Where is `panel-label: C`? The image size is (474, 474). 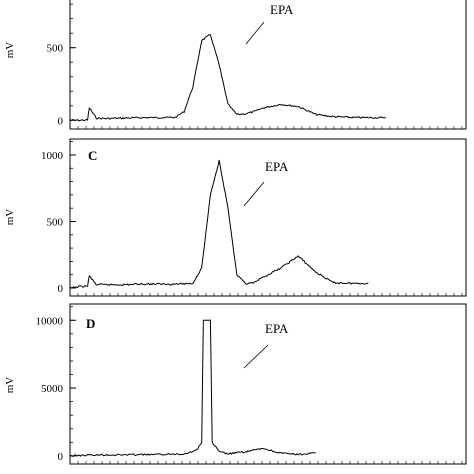
panel-label: C is located at coordinates (92, 155).